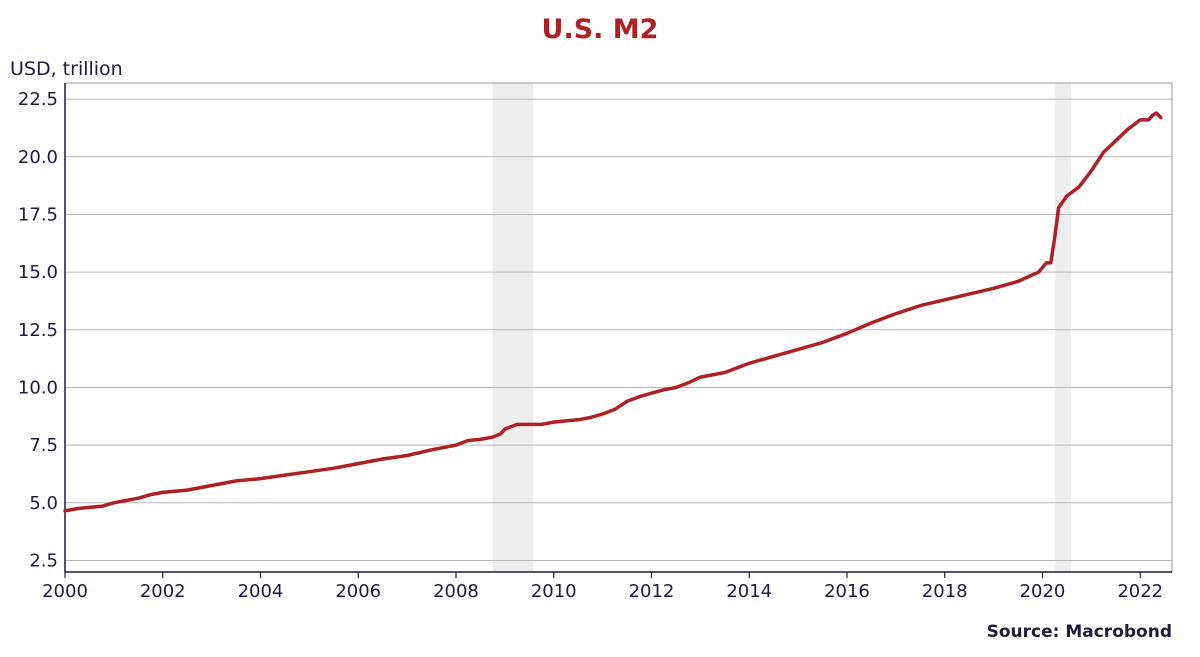 The width and height of the screenshot is (1200, 657). Describe the element at coordinates (1043, 591) in the screenshot. I see `x-tick-label-10: 2020` at that location.